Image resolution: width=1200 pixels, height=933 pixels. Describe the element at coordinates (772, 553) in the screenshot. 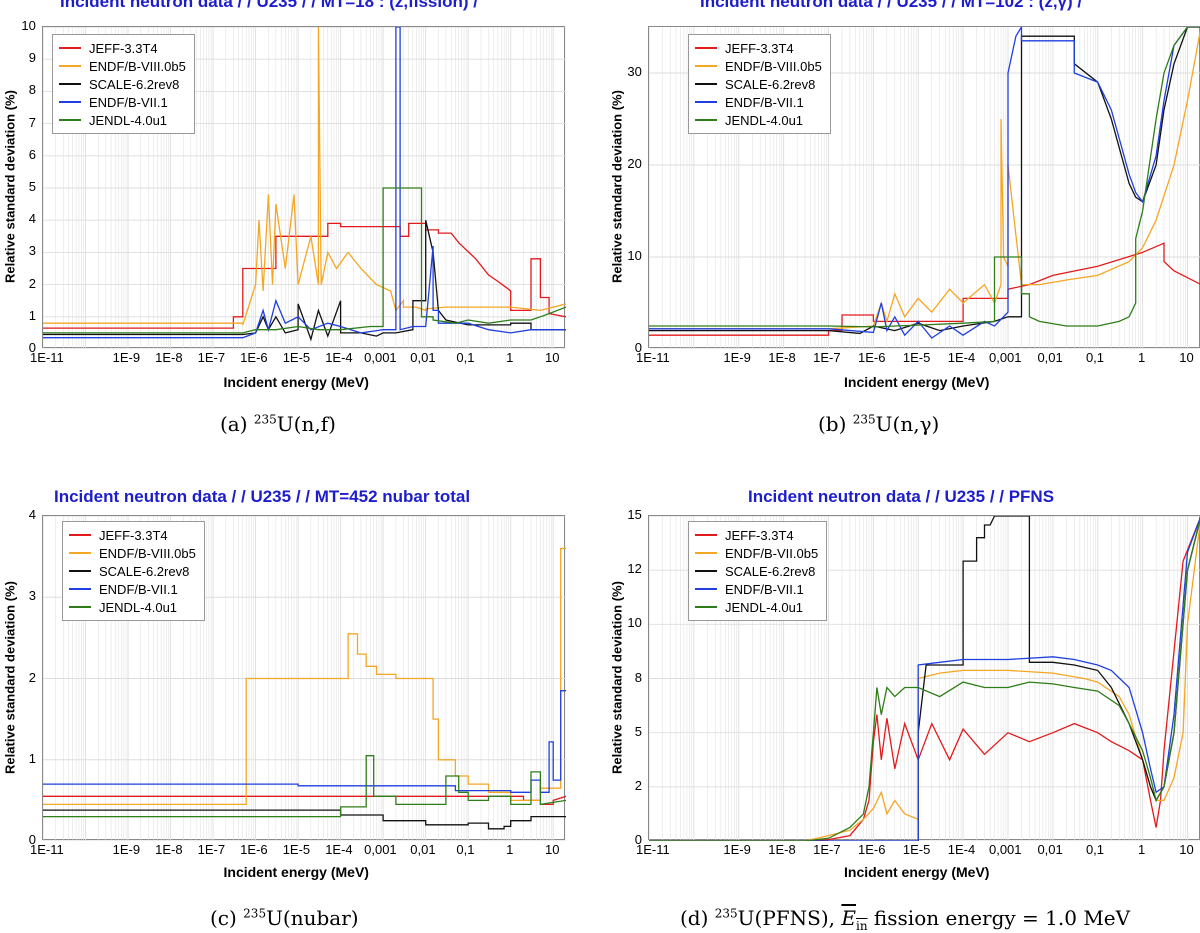

I see `legend-label: ENDF/B-VII.0b5` at that location.